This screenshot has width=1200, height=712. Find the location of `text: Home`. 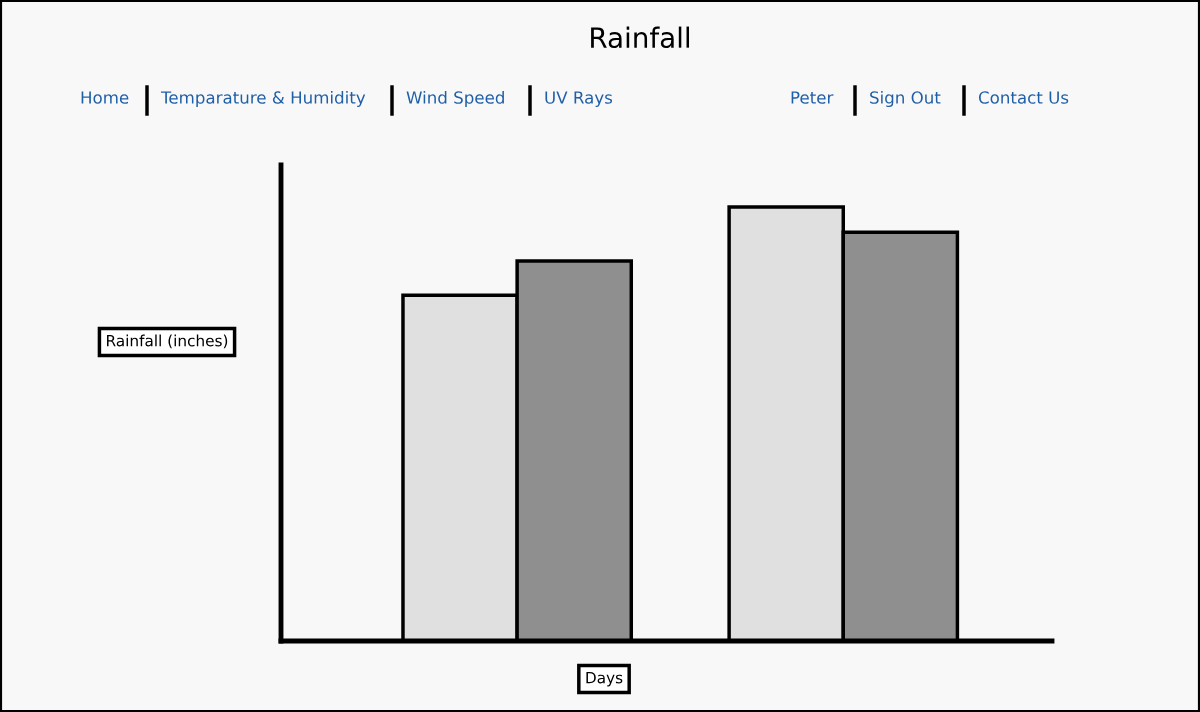

text: Home is located at coordinates (105, 97).